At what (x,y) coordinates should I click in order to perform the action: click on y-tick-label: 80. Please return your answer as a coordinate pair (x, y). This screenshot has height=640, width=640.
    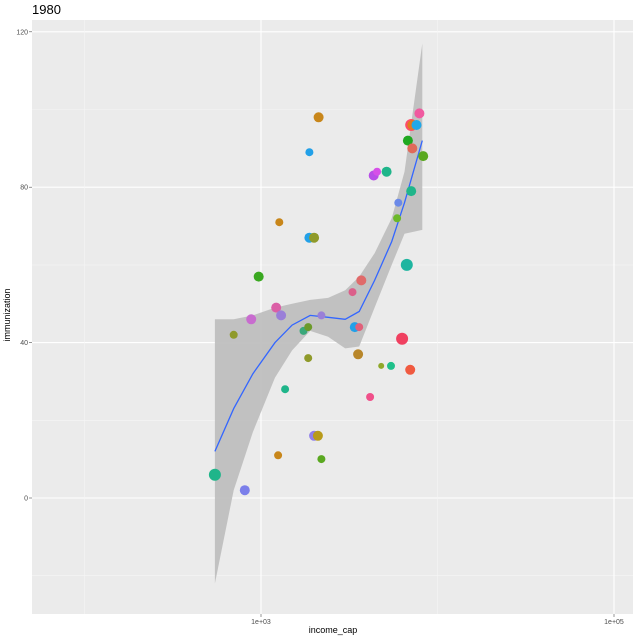
    Looking at the image, I should click on (24, 188).